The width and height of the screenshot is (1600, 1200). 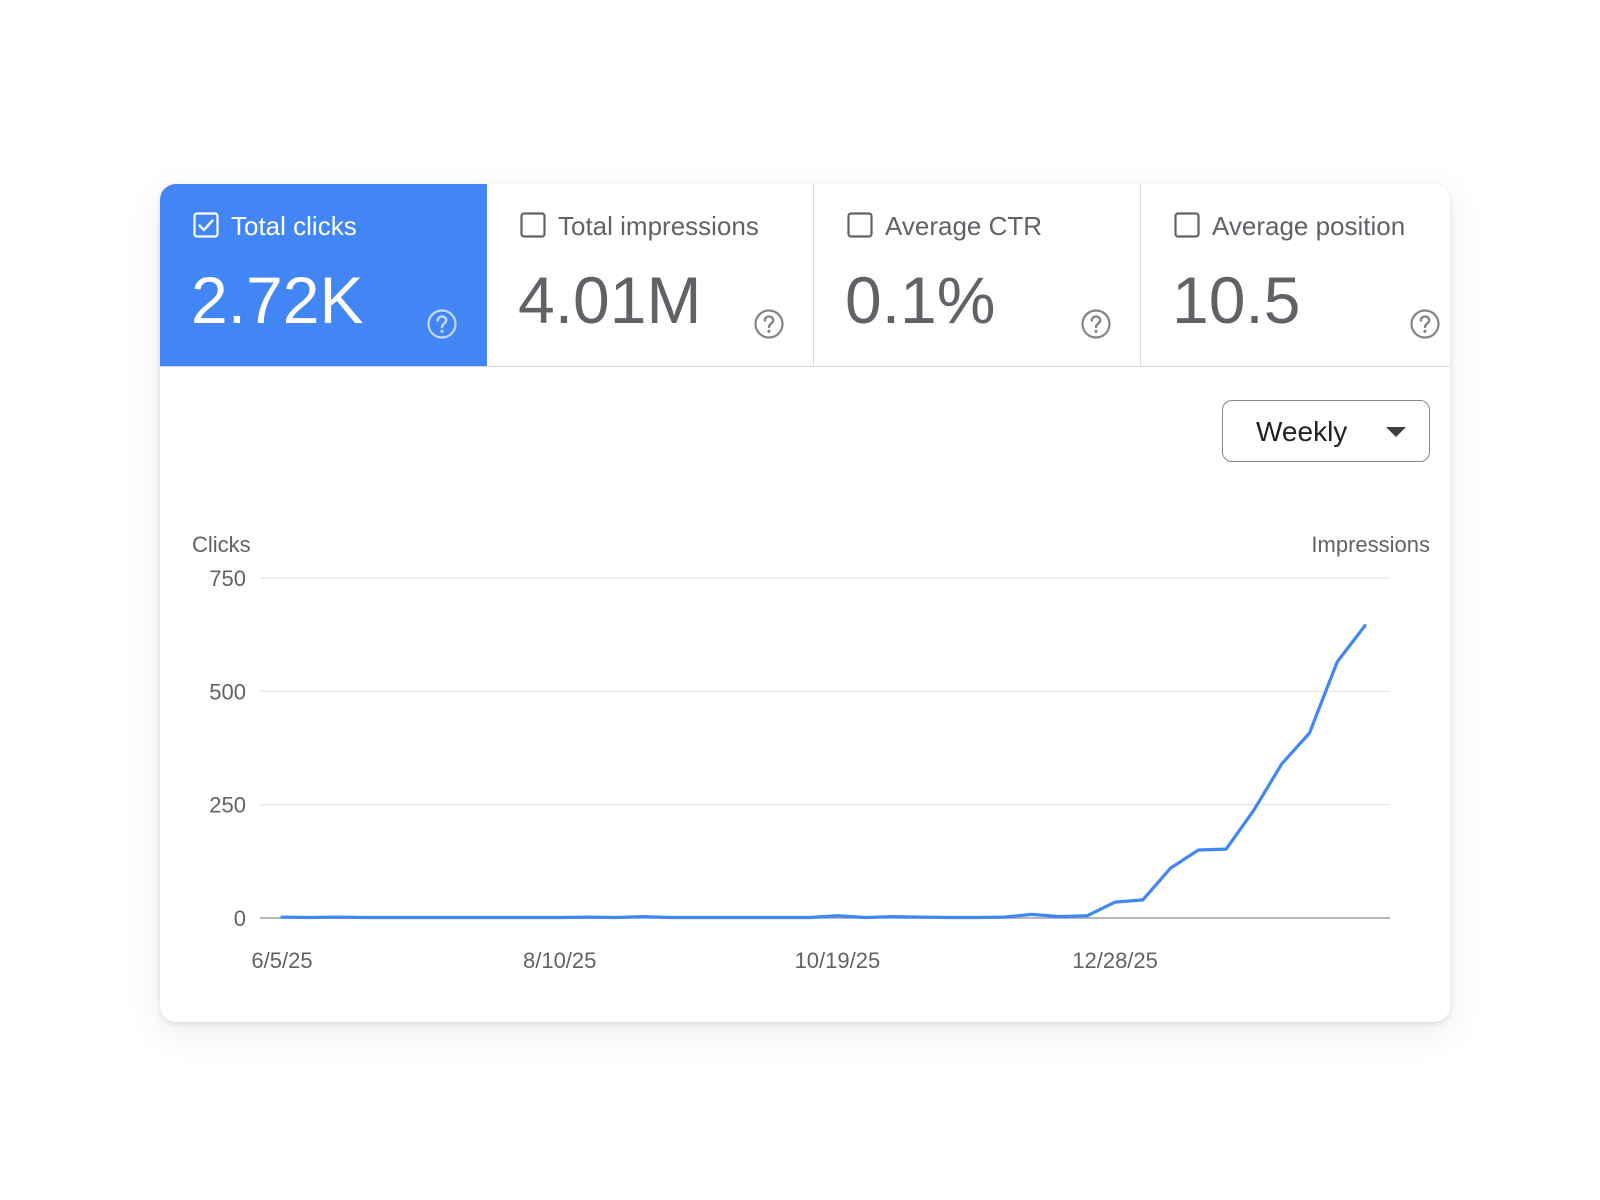 I want to click on y-tick-label: 0, so click(x=240, y=918).